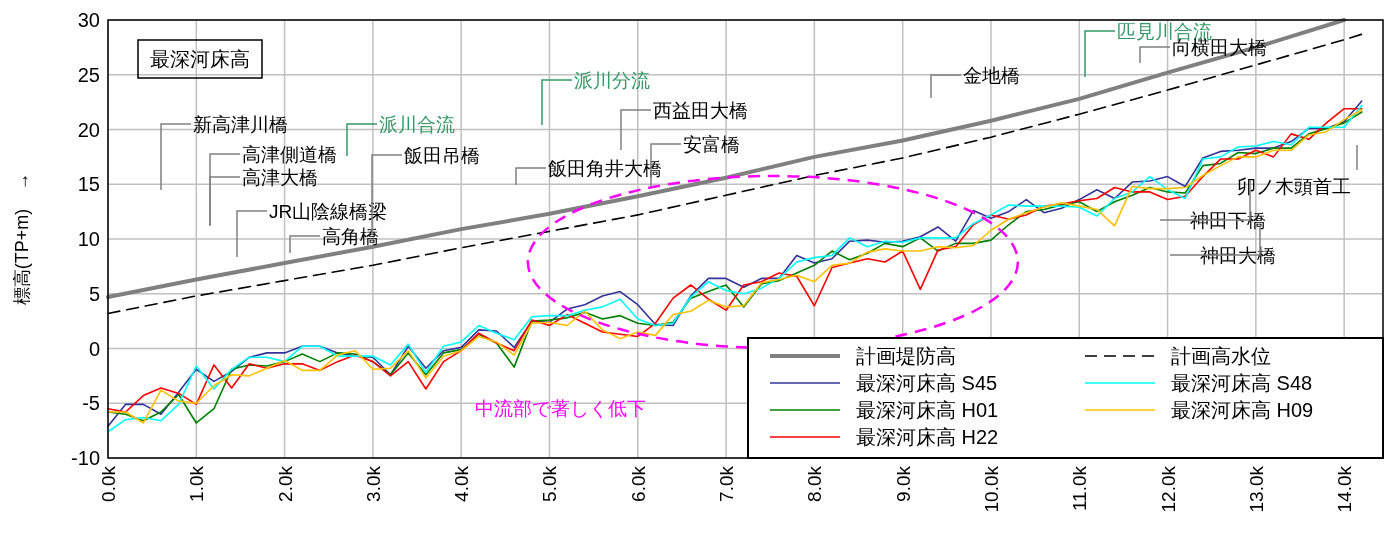 This screenshot has width=1397, height=536. Describe the element at coordinates (373, 483) in the screenshot. I see `x-tick-label: 3.0k` at that location.